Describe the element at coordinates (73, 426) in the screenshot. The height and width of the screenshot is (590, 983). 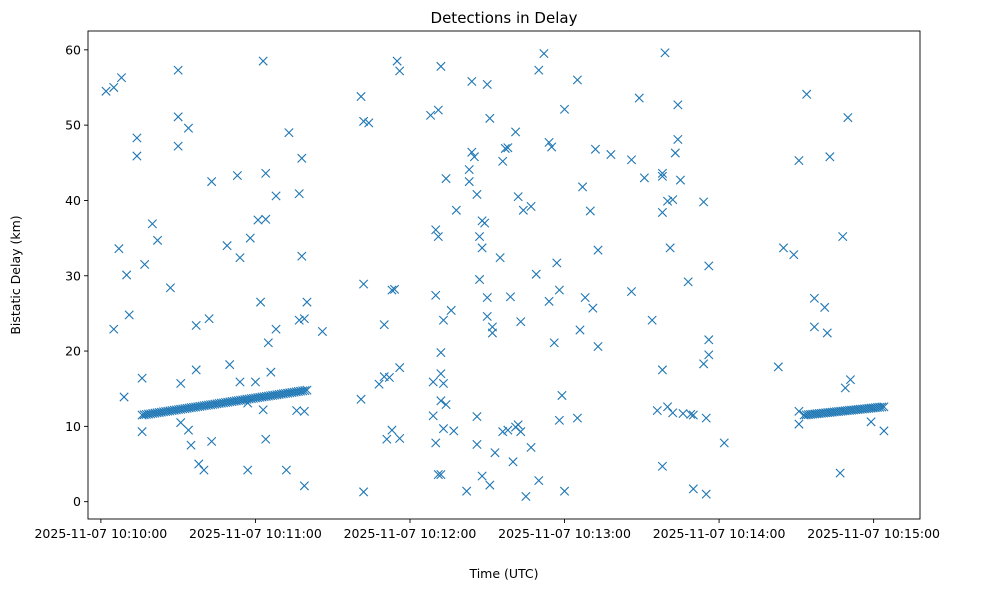
I see `y-tick-label: 10` at that location.